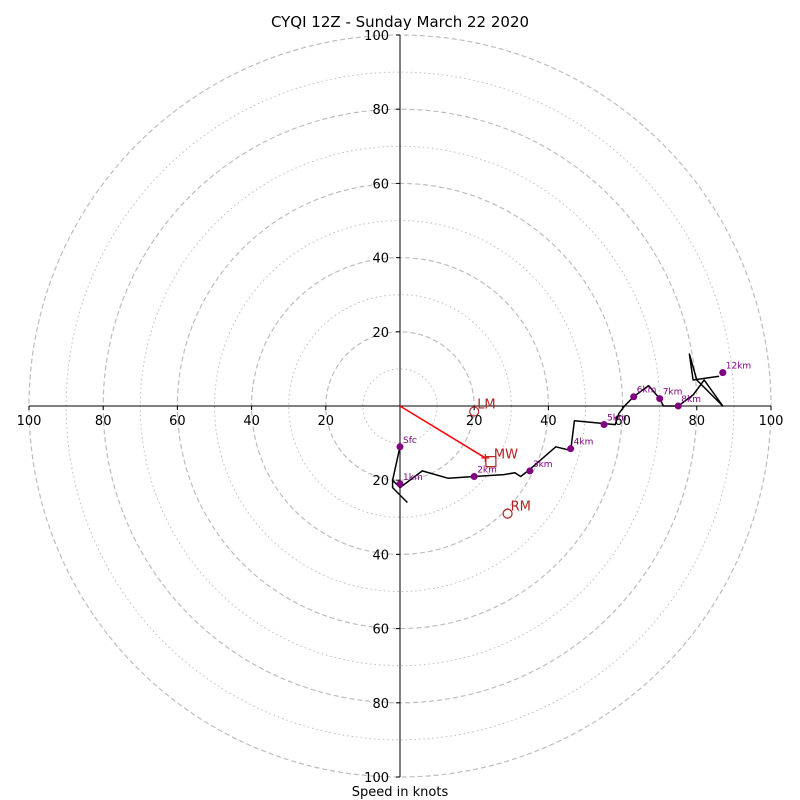  Describe the element at coordinates (491, 462) in the screenshot. I see `motion-marker-square` at that location.